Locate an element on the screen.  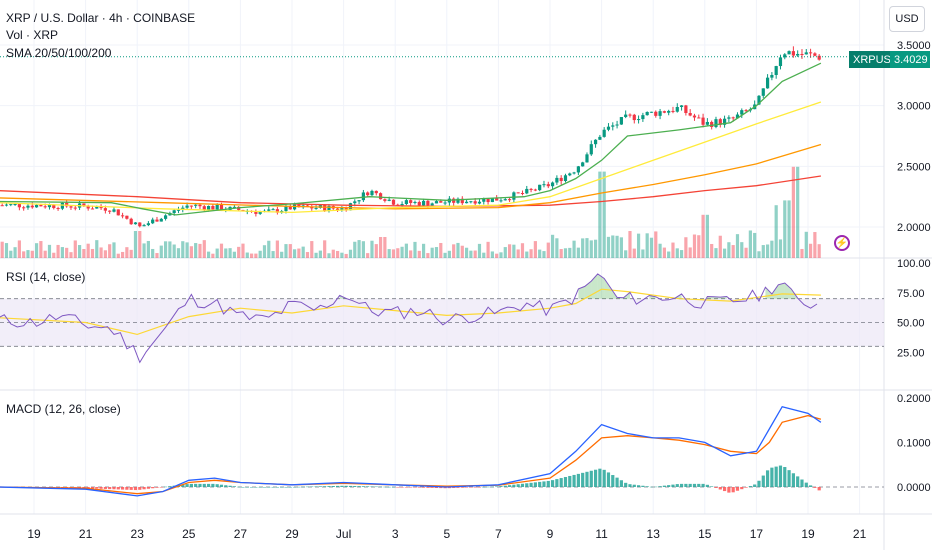
x-tick-label: 15 is located at coordinates (705, 534).